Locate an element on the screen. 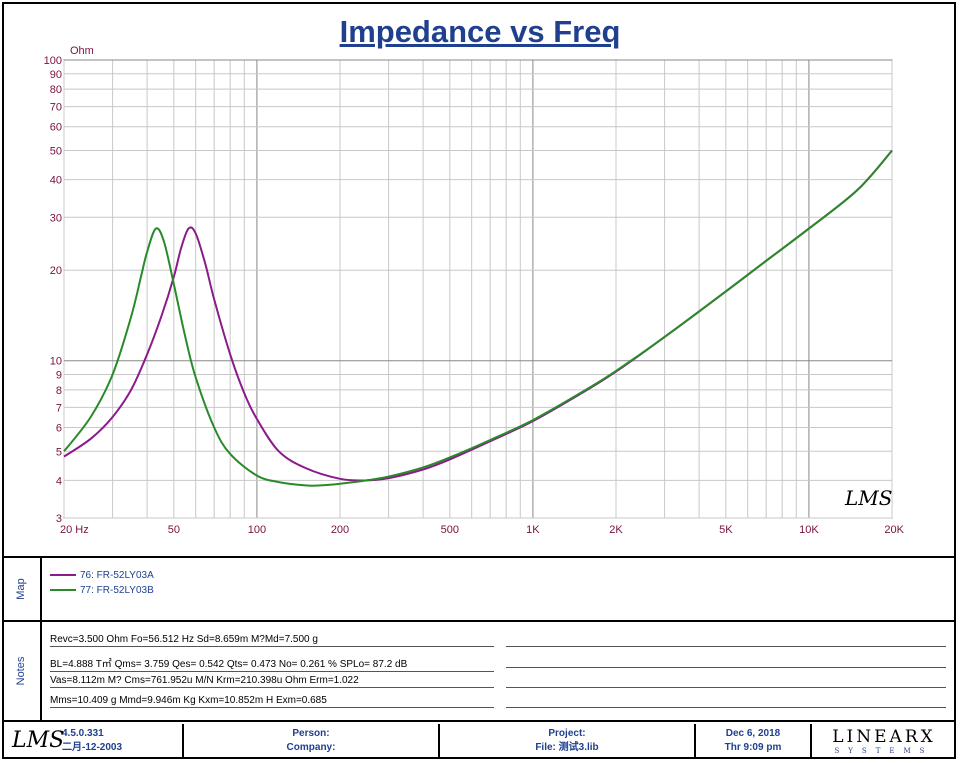 Image resolution: width=960 pixels, height=763 pixels. y-tick-label: 100 is located at coordinates (53, 61).